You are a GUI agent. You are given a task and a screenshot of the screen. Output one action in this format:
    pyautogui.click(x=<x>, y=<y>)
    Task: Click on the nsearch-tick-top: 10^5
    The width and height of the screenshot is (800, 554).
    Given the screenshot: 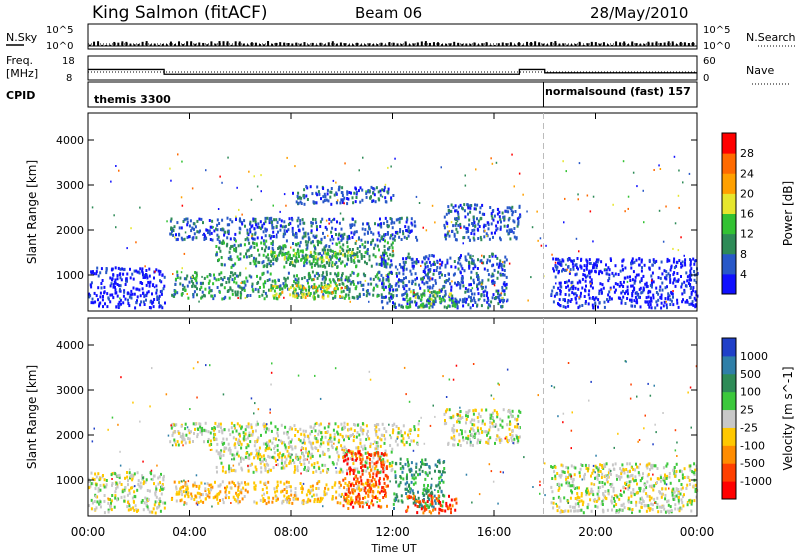 What is the action you would take?
    pyautogui.click(x=716, y=30)
    